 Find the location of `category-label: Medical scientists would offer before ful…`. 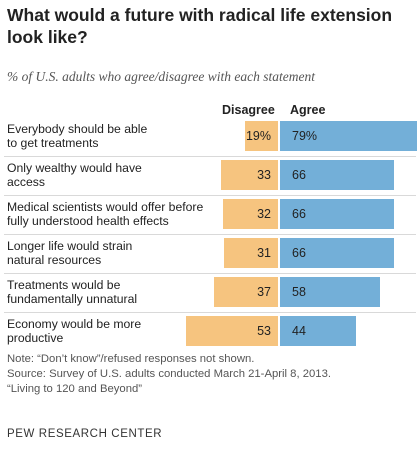

category-label: Medical scientists would offer before ful… is located at coordinates (107, 214).